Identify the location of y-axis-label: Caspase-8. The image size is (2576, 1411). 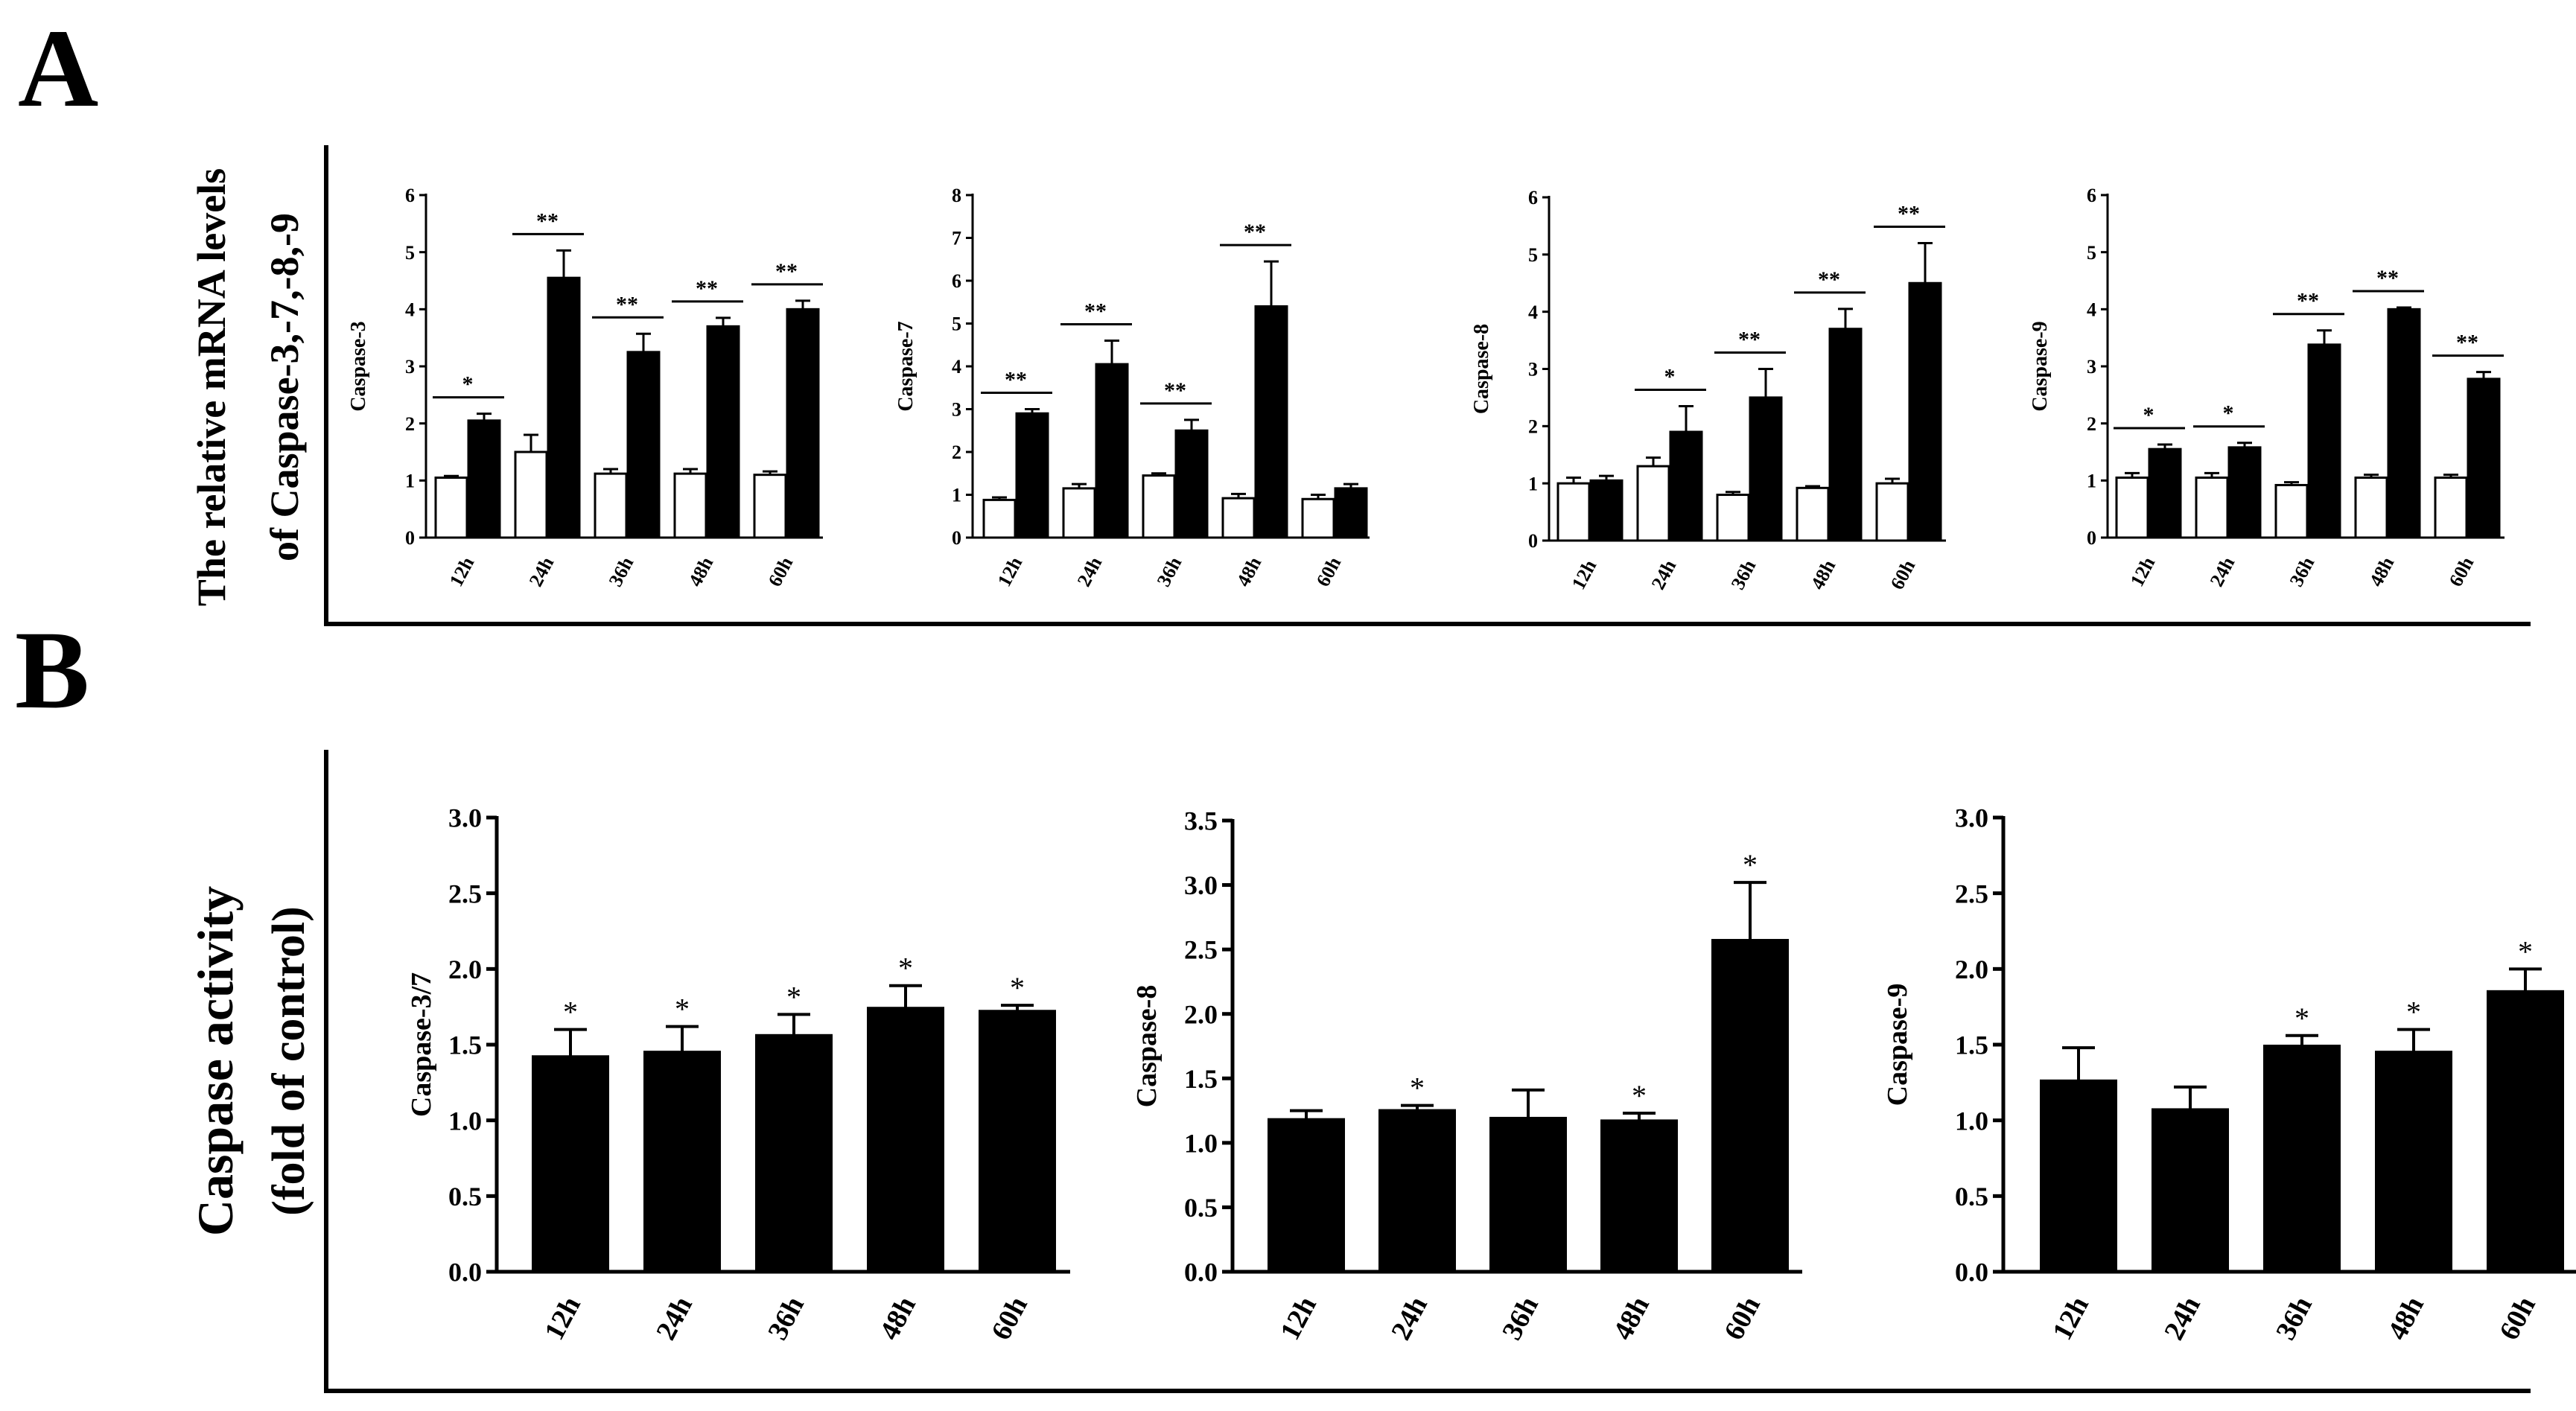
(1147, 1047).